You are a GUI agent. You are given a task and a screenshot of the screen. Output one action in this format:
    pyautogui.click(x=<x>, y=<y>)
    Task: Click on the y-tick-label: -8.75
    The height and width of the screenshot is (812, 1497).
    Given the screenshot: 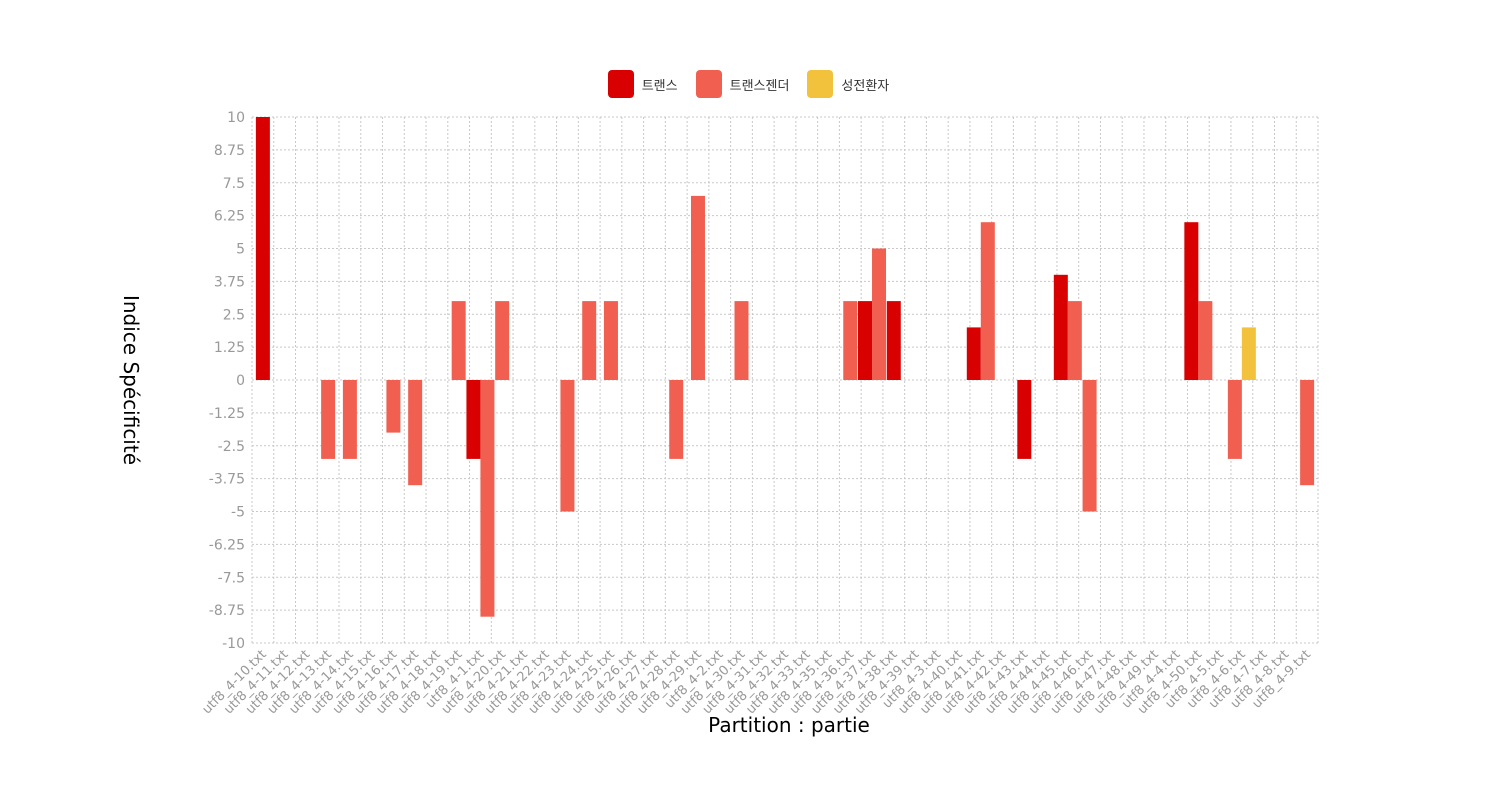 What is the action you would take?
    pyautogui.click(x=227, y=611)
    